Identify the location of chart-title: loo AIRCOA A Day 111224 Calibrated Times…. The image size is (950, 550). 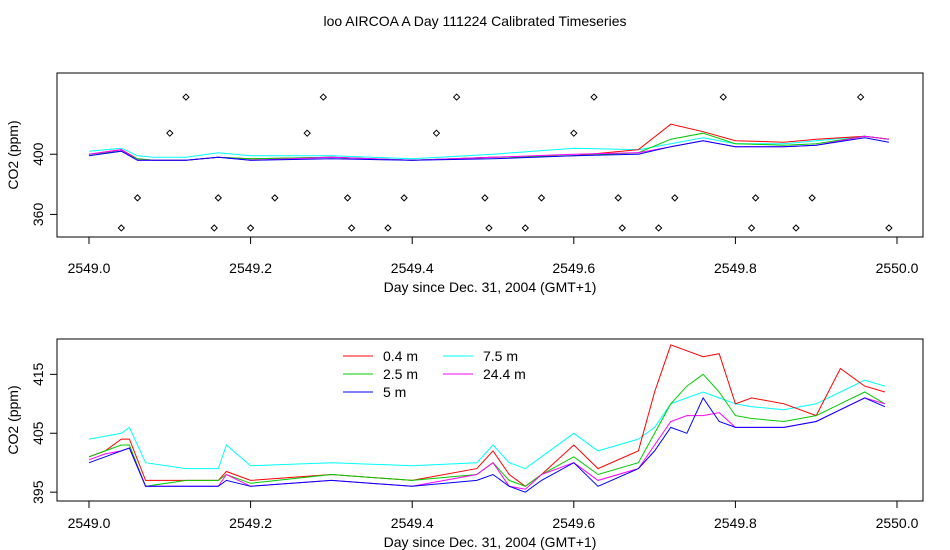
(475, 21).